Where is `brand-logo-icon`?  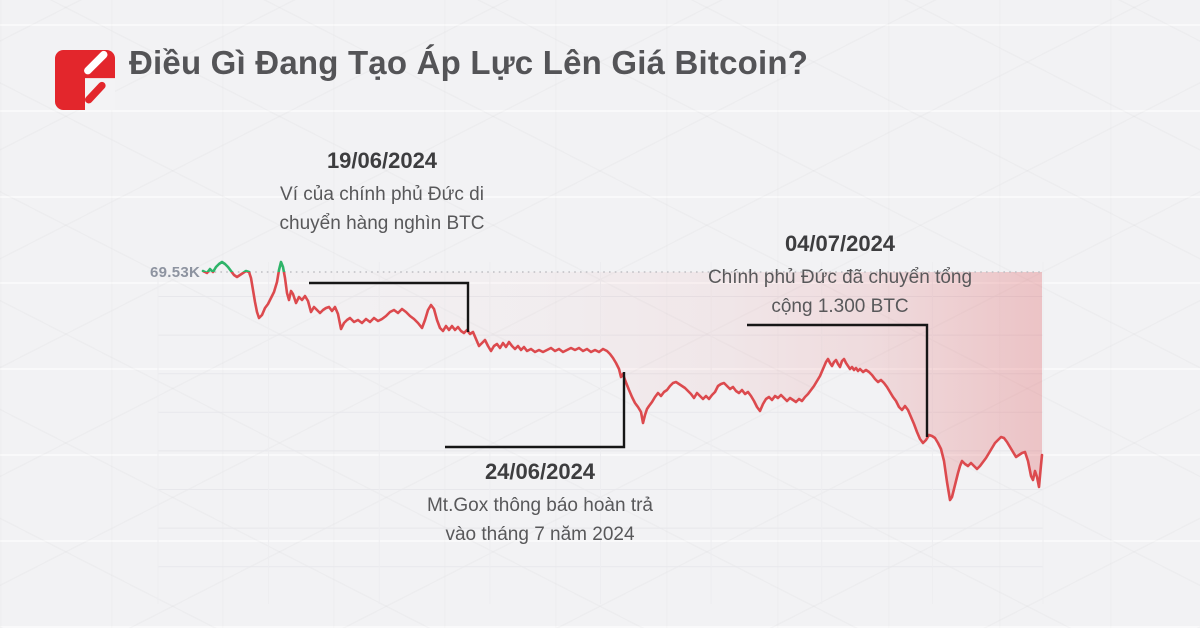 brand-logo-icon is located at coordinates (85, 80).